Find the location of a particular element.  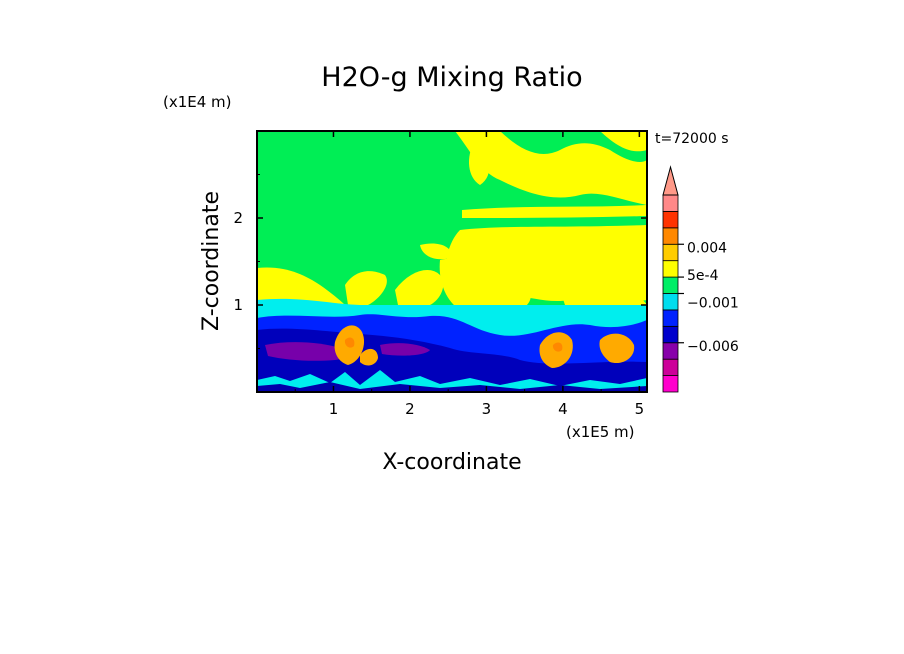

y-axis-ticks: 12 is located at coordinates (440, 261).